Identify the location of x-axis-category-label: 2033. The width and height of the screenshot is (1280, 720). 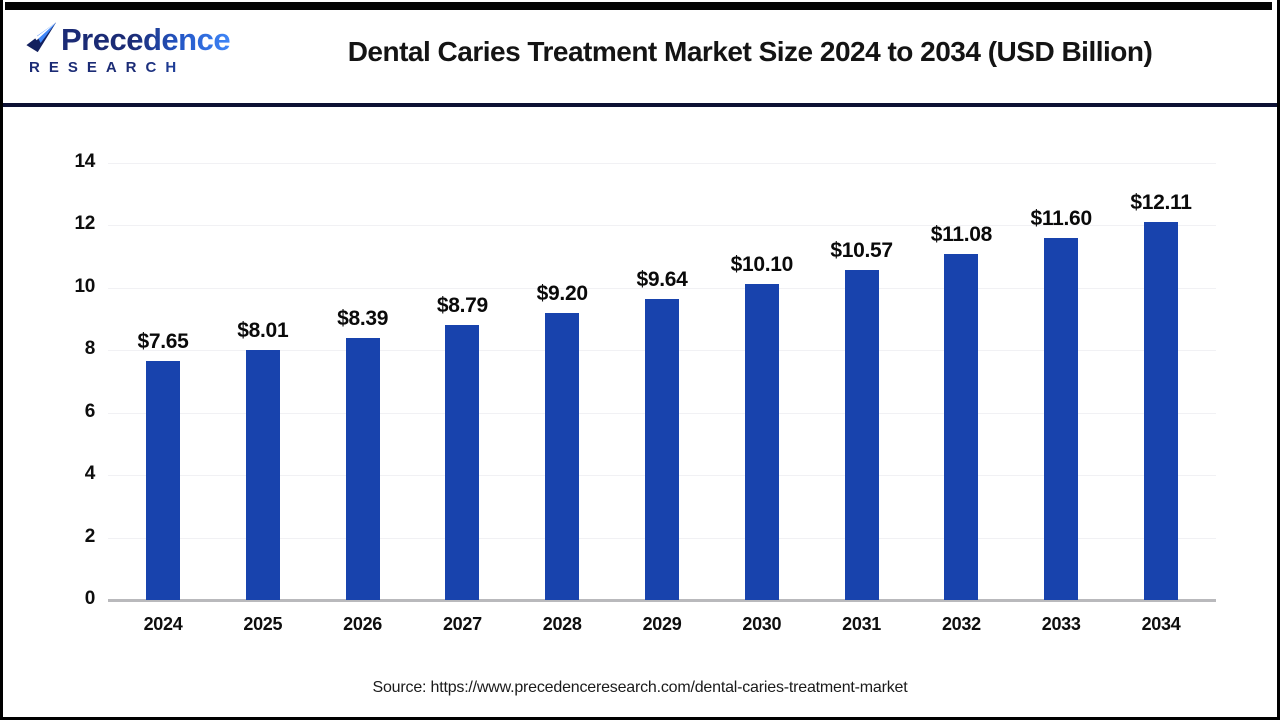
(1061, 624).